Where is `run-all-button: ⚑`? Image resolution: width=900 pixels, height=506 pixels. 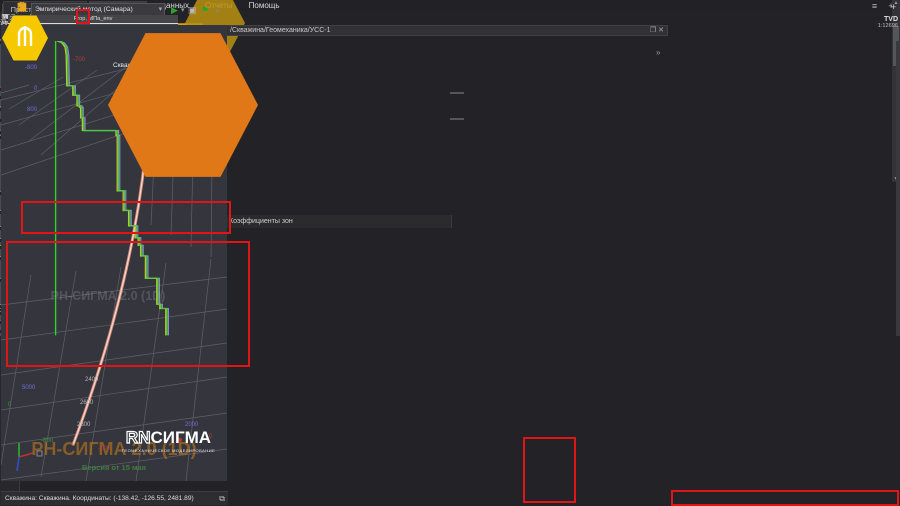
run-all-button: ⚑ is located at coordinates (205, 10).